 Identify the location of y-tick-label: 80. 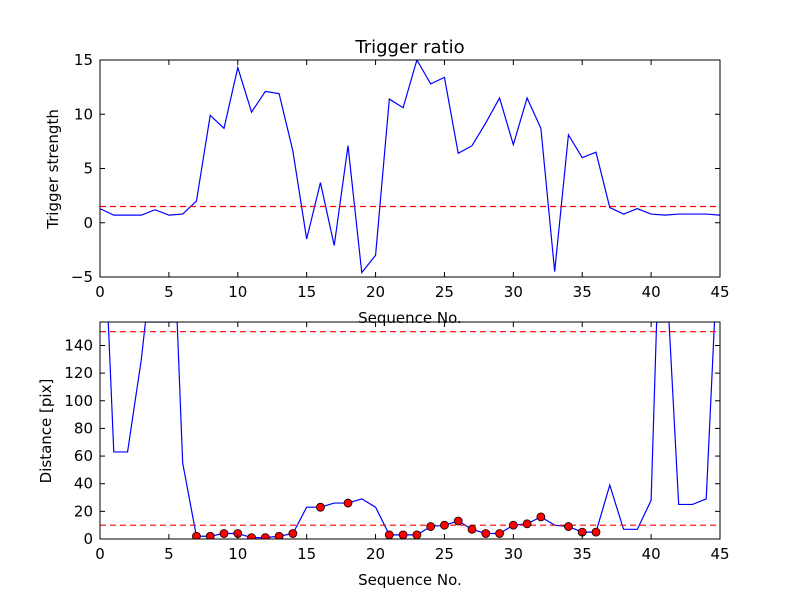
(83, 428).